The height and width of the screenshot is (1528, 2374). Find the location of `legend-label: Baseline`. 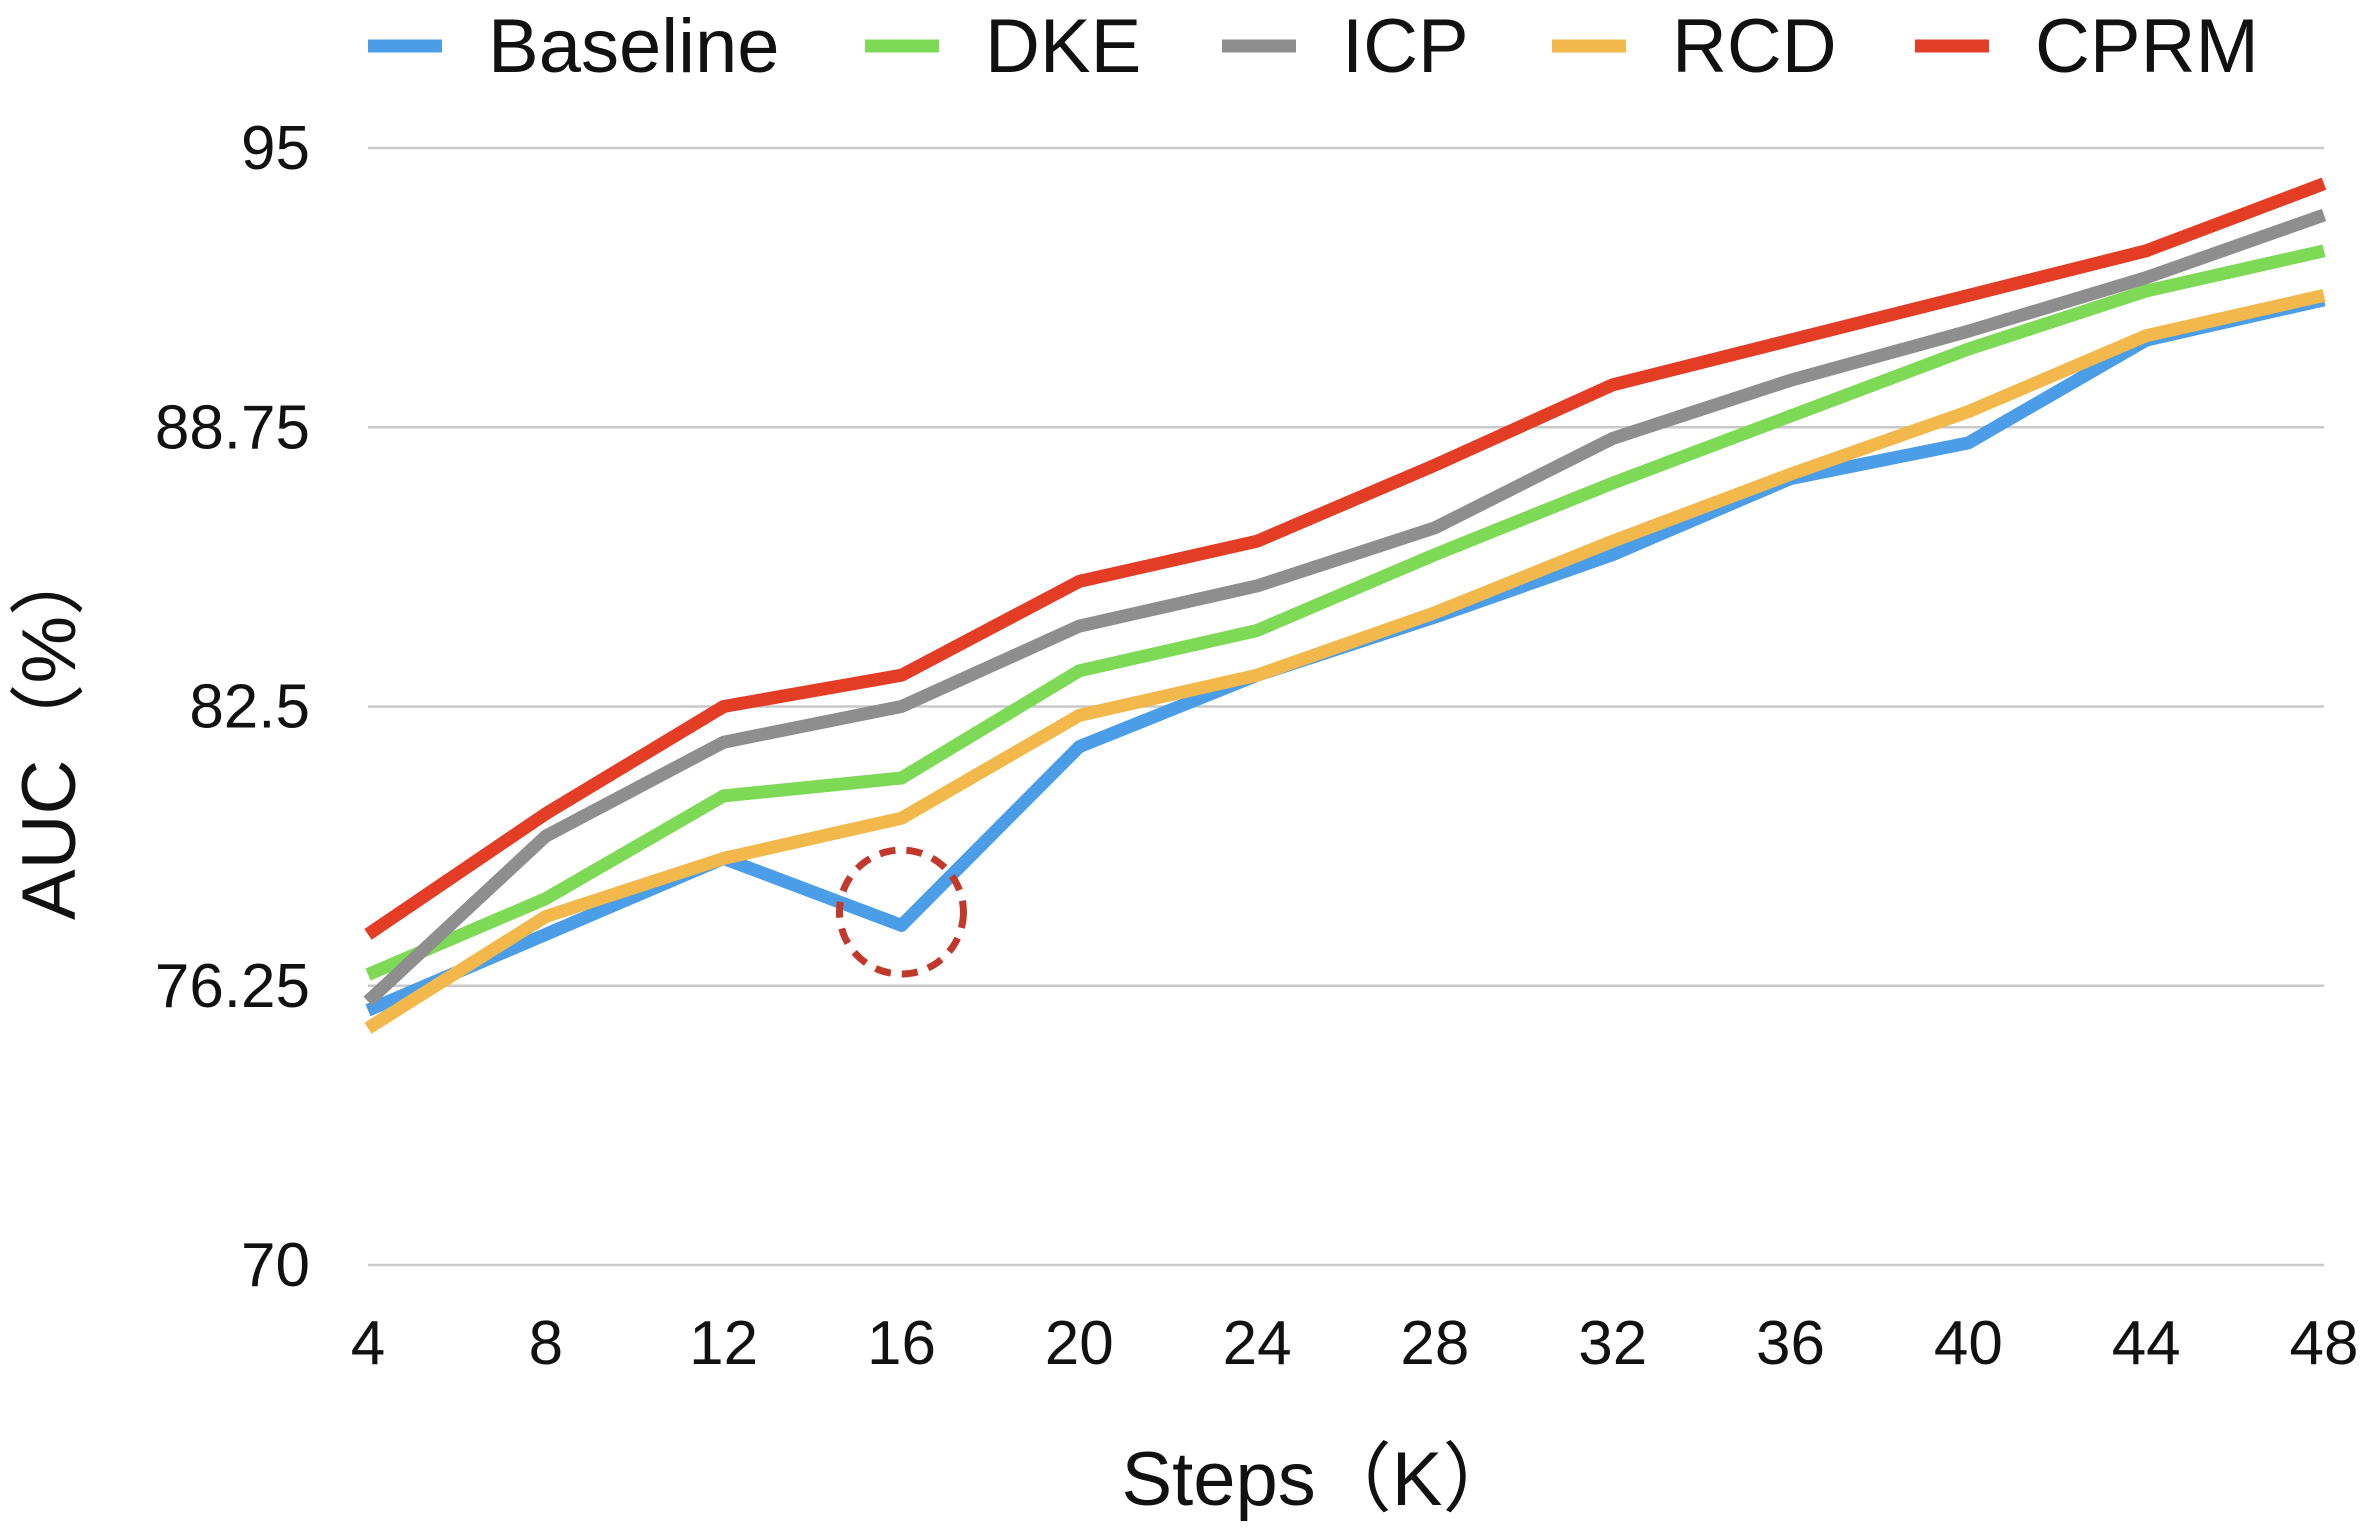

legend-label: Baseline is located at coordinates (634, 46).